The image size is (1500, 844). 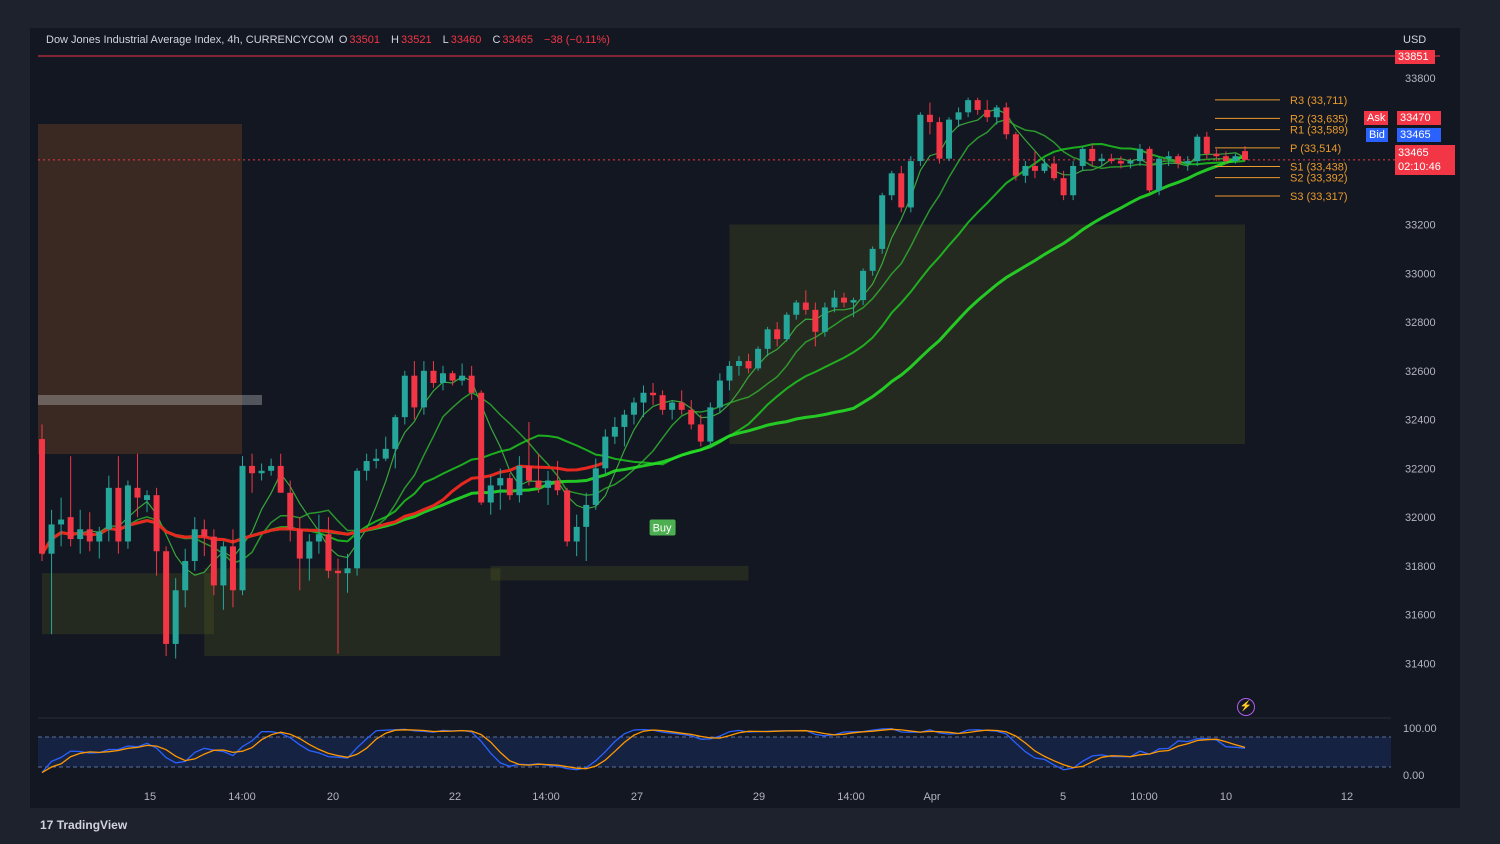 I want to click on time-tick-label: 29, so click(x=759, y=797).